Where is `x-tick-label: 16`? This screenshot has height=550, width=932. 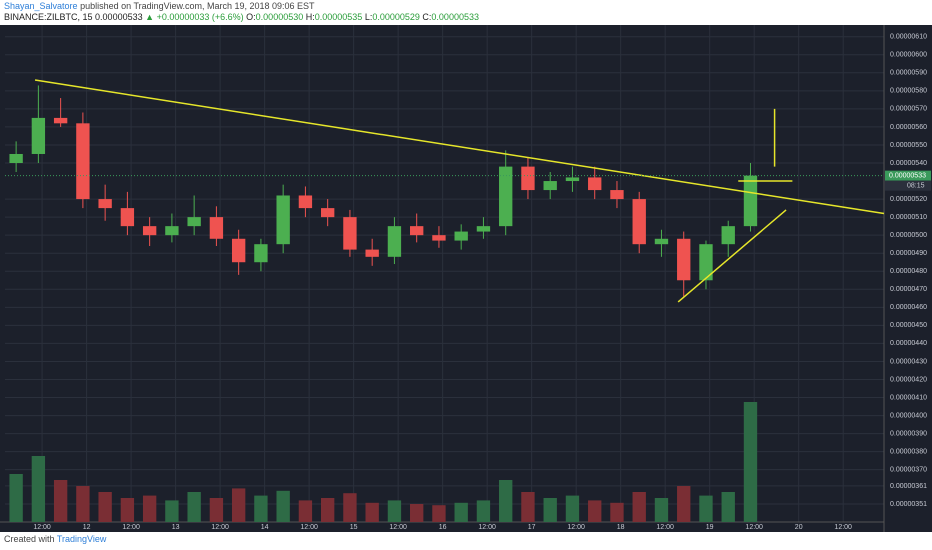
x-tick-label: 16 is located at coordinates (443, 527).